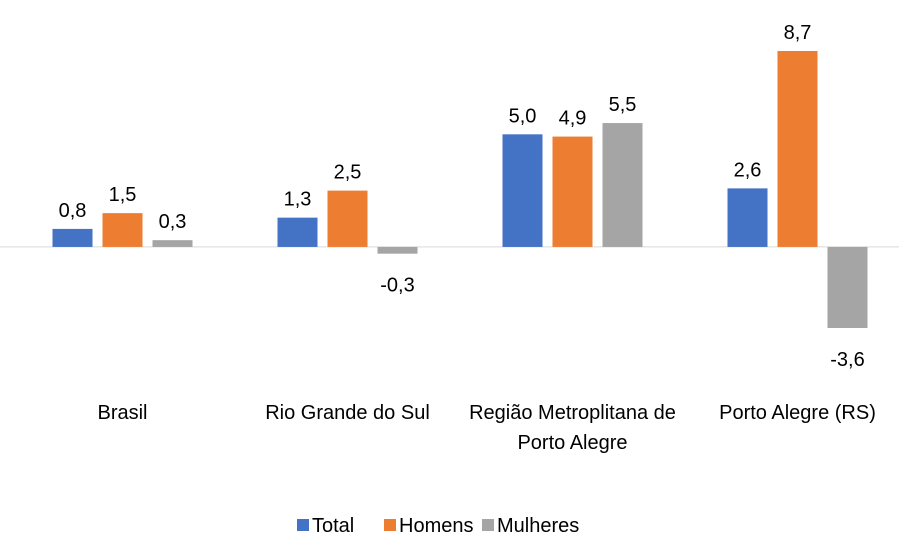 The image size is (899, 539). Describe the element at coordinates (333, 526) in the screenshot. I see `legend-label: Total` at that location.